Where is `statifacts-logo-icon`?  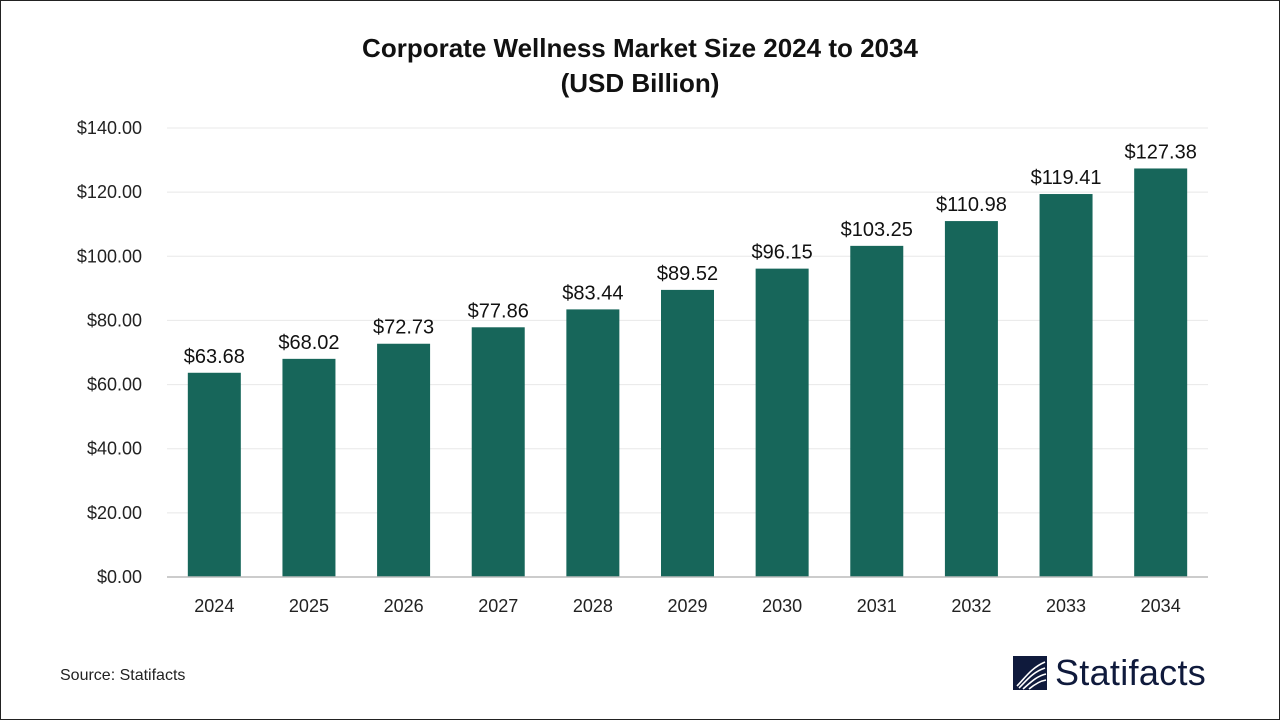 statifacts-logo-icon is located at coordinates (1030, 673).